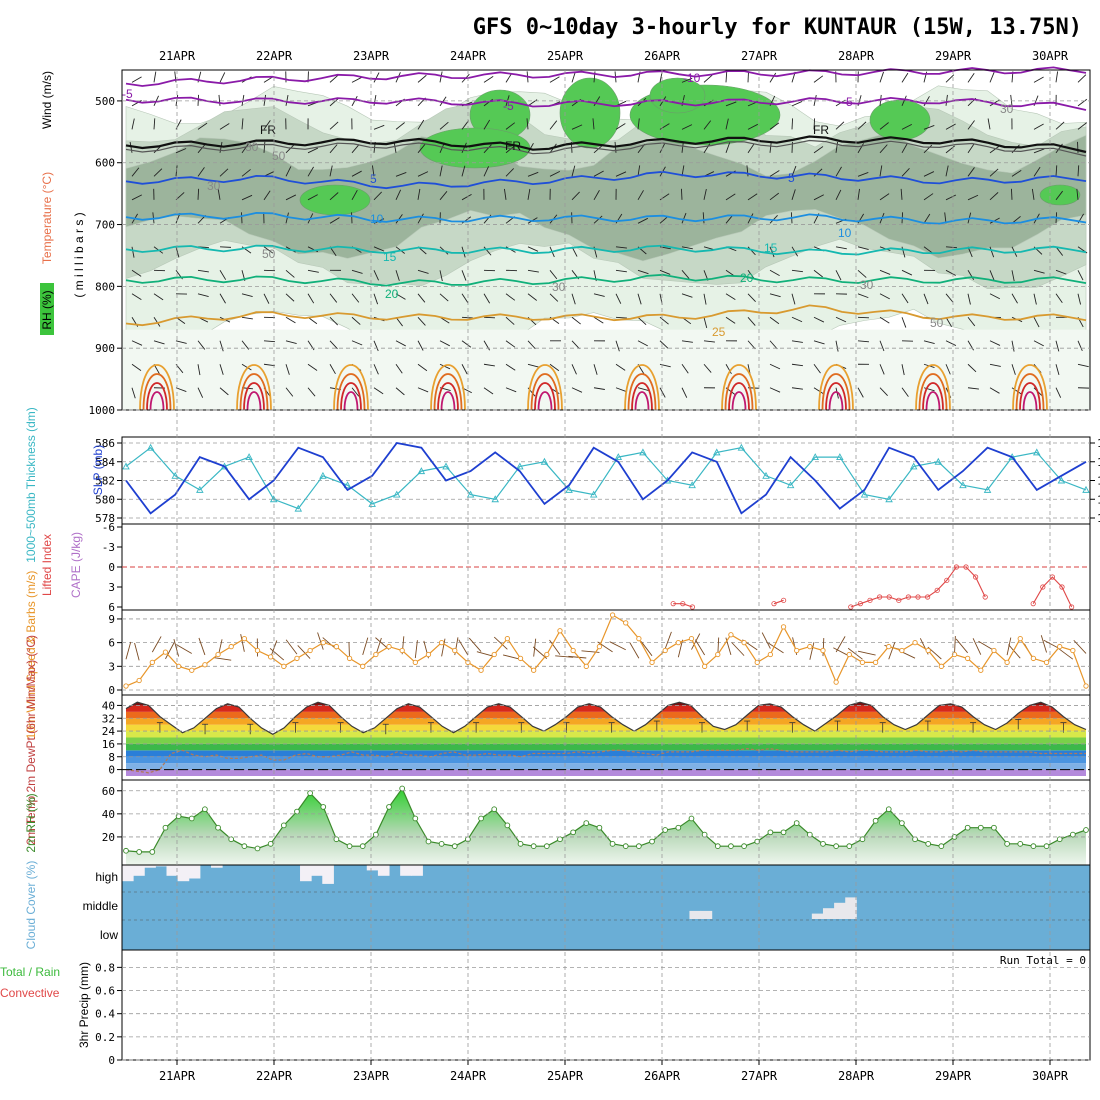 Image resolution: width=1100 pixels, height=1100 pixels. Describe the element at coordinates (127, 94) in the screenshot. I see `isotherm-label: -5` at that location.